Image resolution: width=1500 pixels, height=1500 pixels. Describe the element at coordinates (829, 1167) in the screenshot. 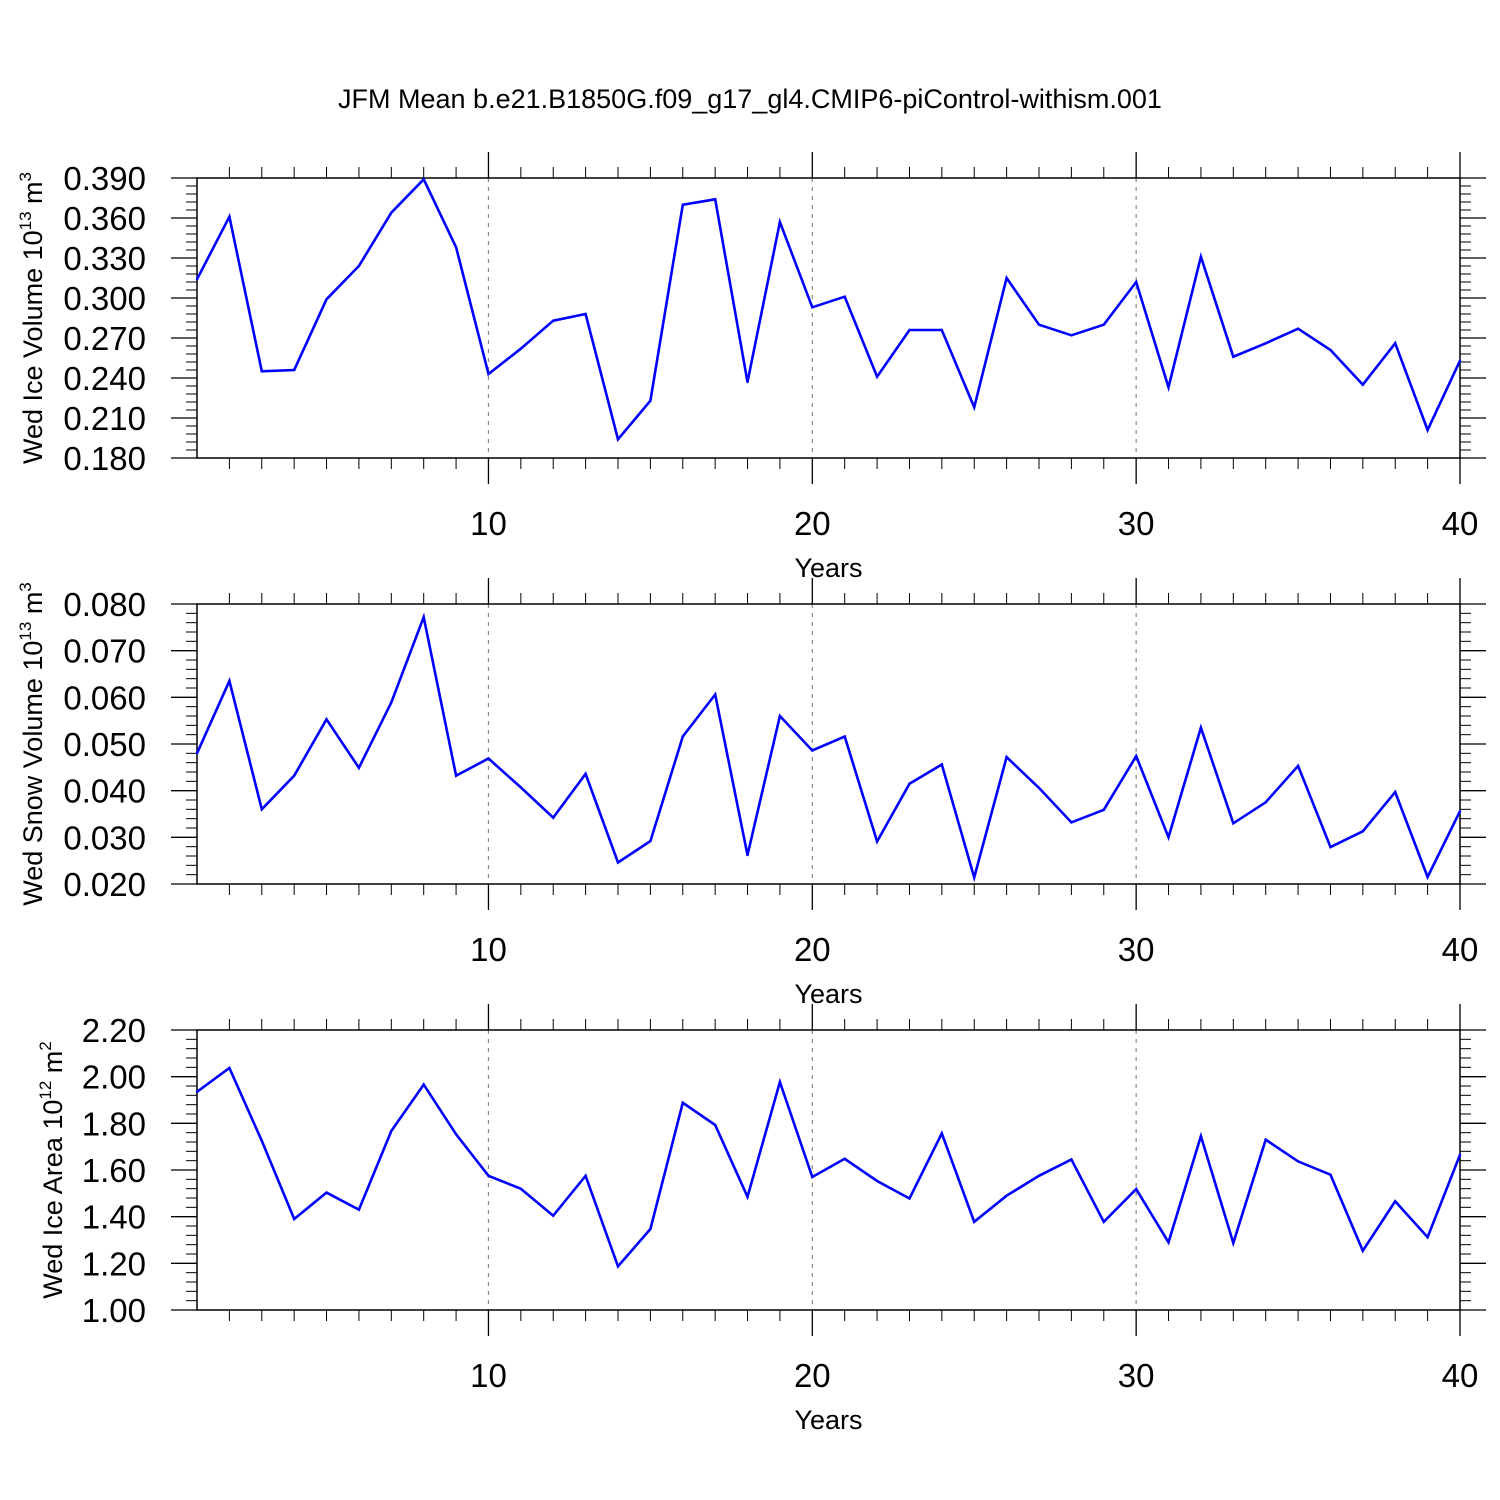

I see `series-line` at that location.